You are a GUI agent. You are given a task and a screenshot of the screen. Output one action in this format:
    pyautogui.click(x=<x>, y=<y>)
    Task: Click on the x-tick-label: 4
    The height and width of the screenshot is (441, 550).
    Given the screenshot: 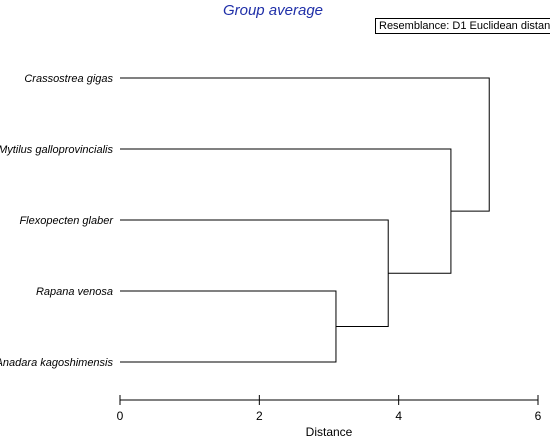 What is the action you would take?
    pyautogui.click(x=398, y=416)
    